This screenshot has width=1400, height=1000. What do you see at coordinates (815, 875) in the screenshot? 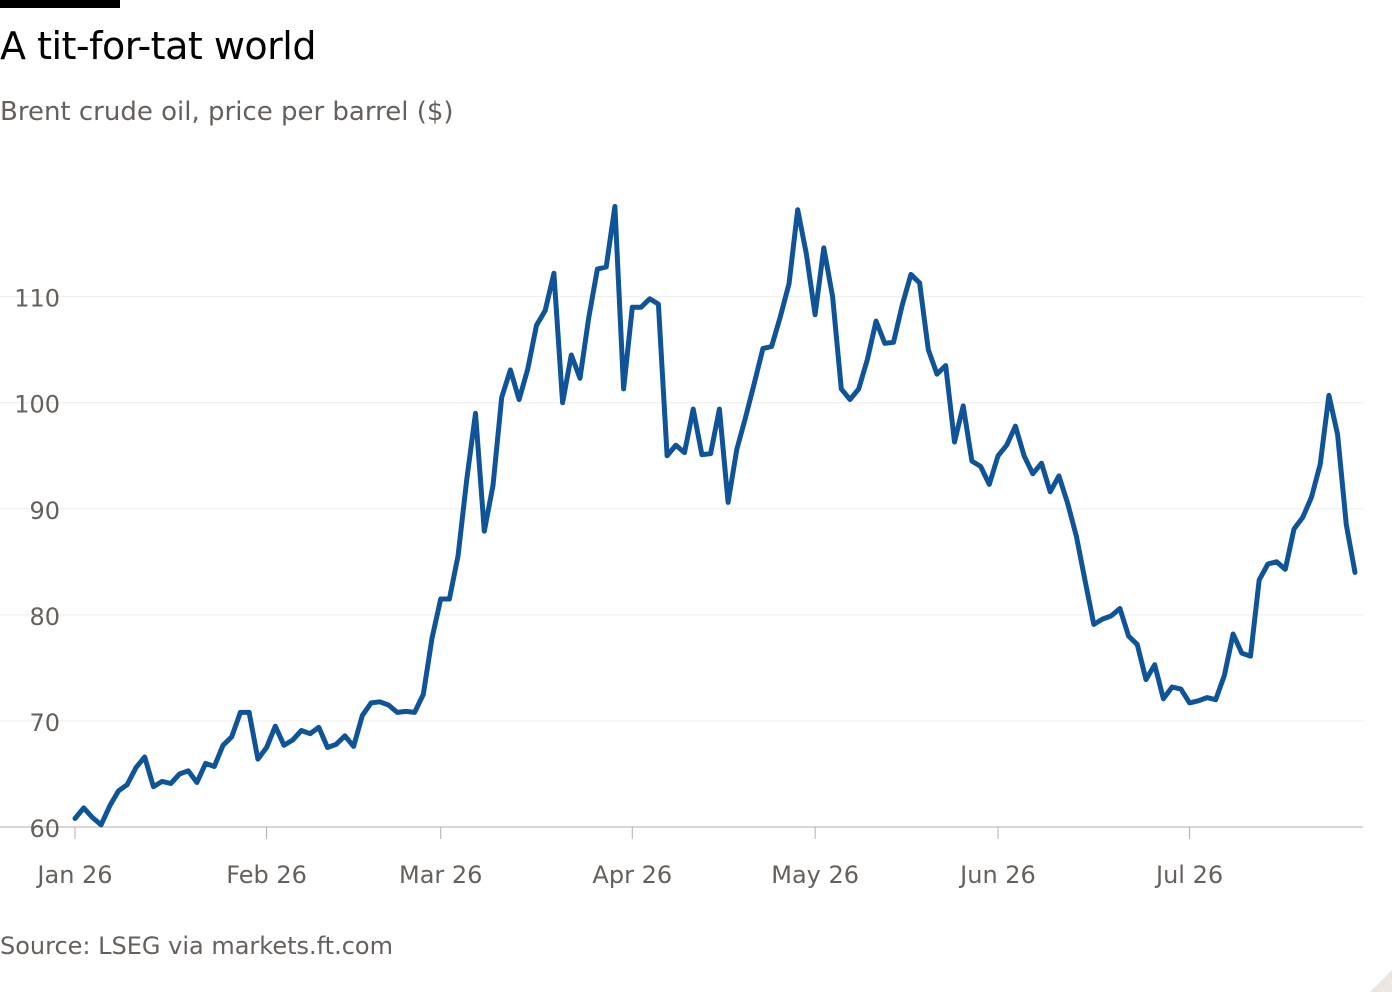
I see `x-tick-label: May 26` at bounding box center [815, 875].